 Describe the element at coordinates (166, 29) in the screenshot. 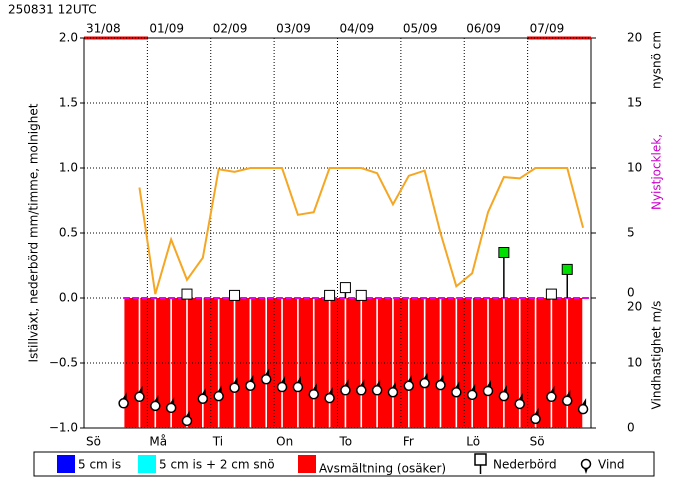

I see `date-label: 01/09` at that location.